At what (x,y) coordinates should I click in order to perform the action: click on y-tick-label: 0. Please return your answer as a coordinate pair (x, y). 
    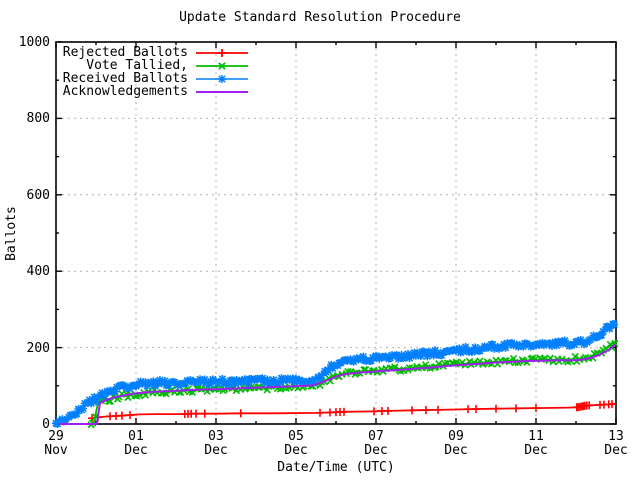
    Looking at the image, I should click on (46, 424).